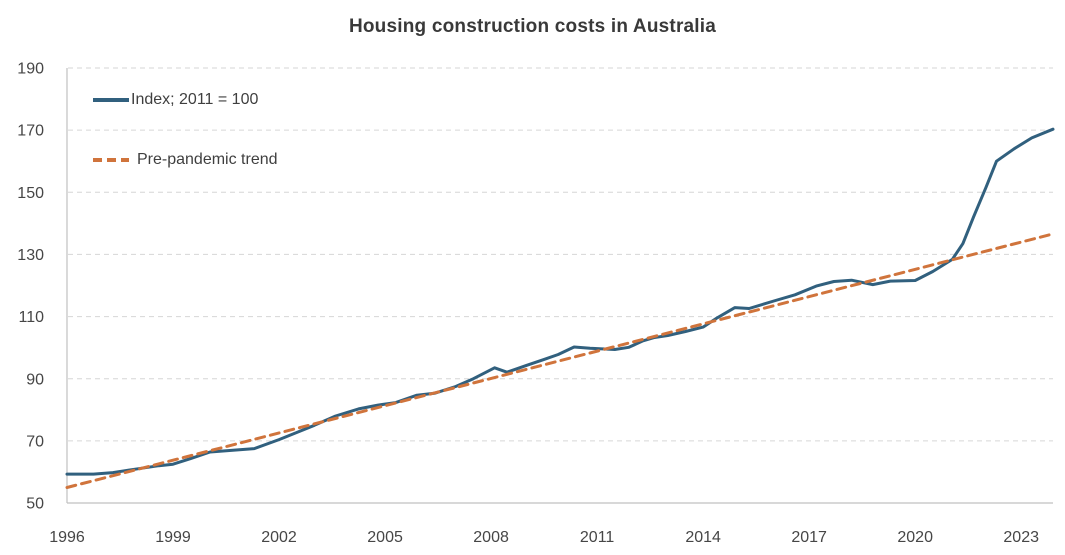  Describe the element at coordinates (173, 537) in the screenshot. I see `x-axis-label-1999: 1999` at that location.